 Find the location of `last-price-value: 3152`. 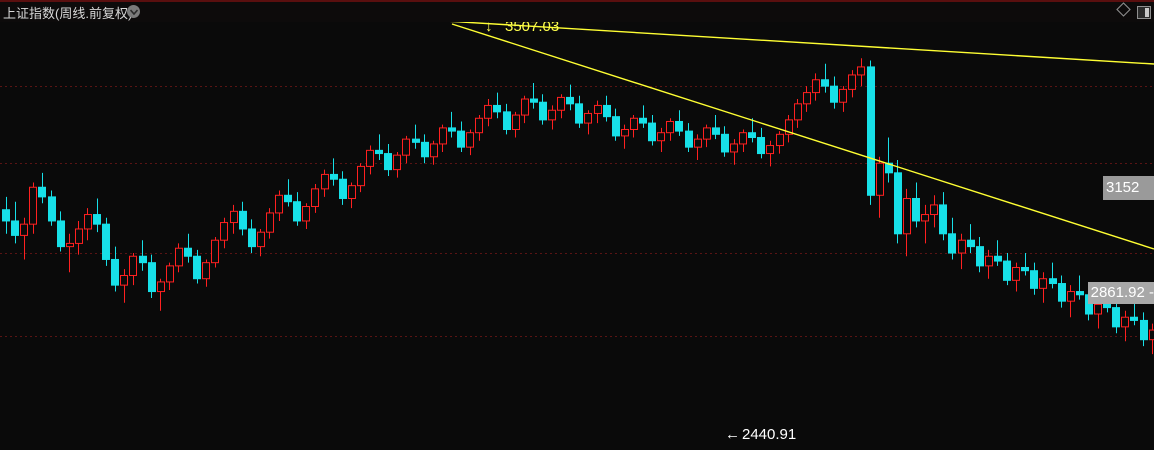

last-price-value: 3152 is located at coordinates (1123, 187).